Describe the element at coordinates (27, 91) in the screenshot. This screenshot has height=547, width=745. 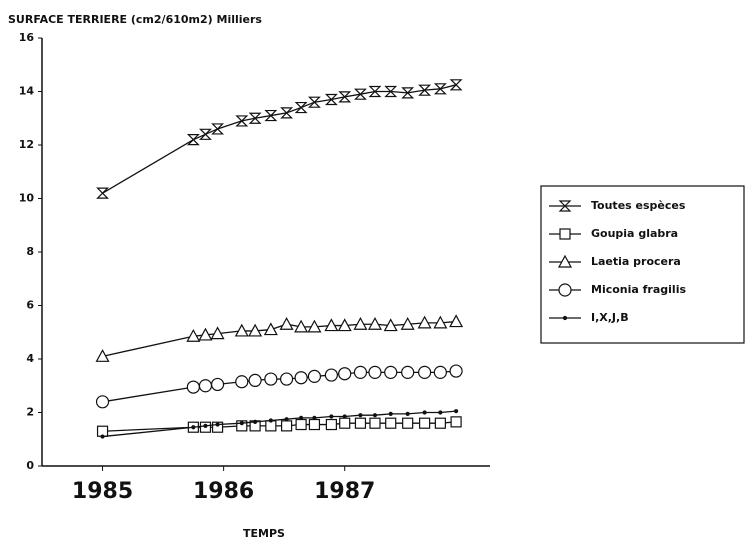
I see `y-tick-label: 14` at that location.